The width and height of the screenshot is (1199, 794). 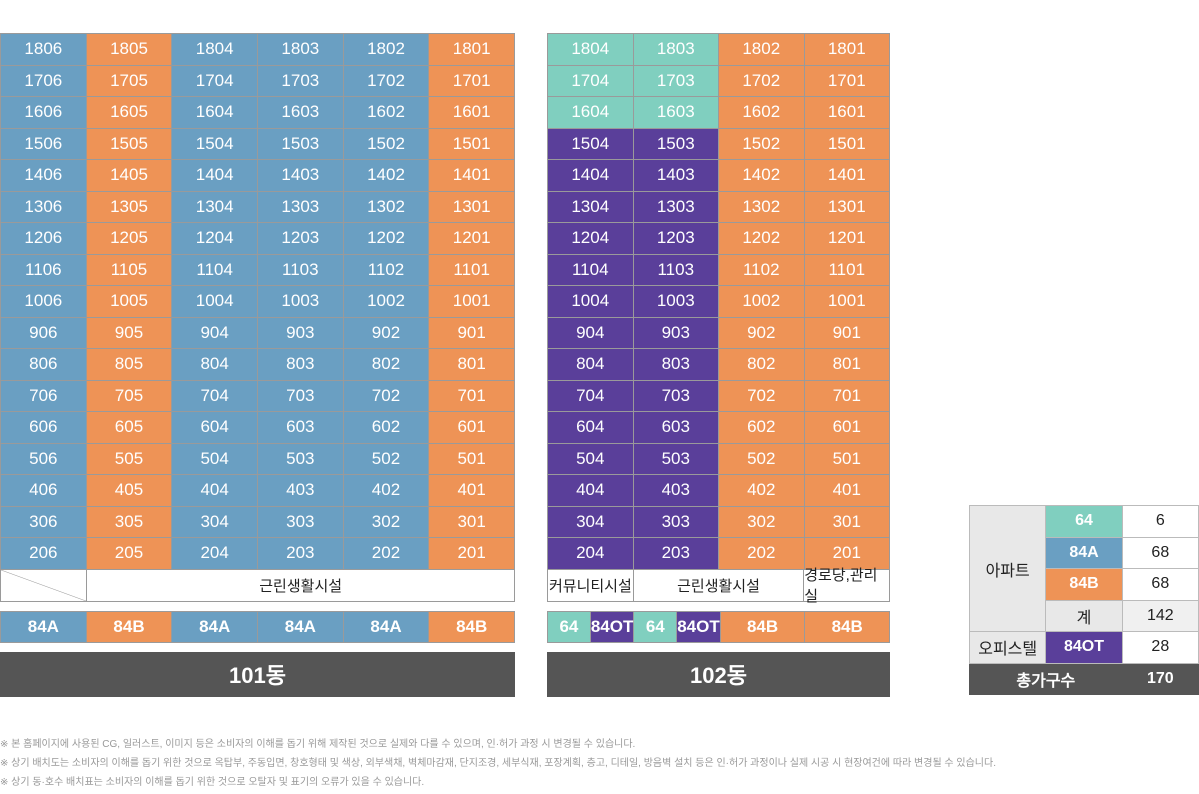 What do you see at coordinates (44, 81) in the screenshot?
I see `unit-cell: 1706` at bounding box center [44, 81].